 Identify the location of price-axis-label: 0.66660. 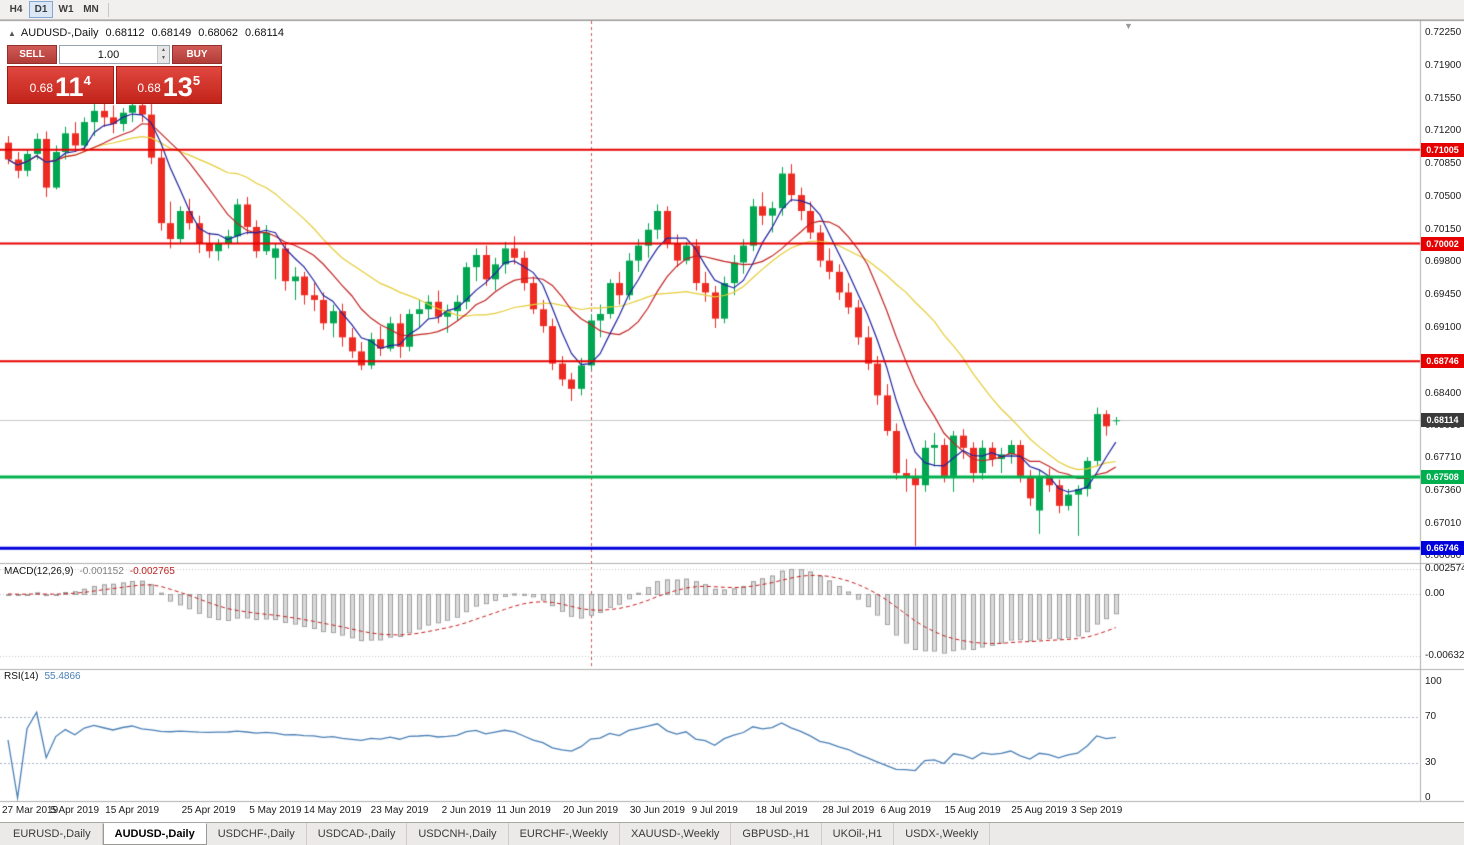
(1443, 556).